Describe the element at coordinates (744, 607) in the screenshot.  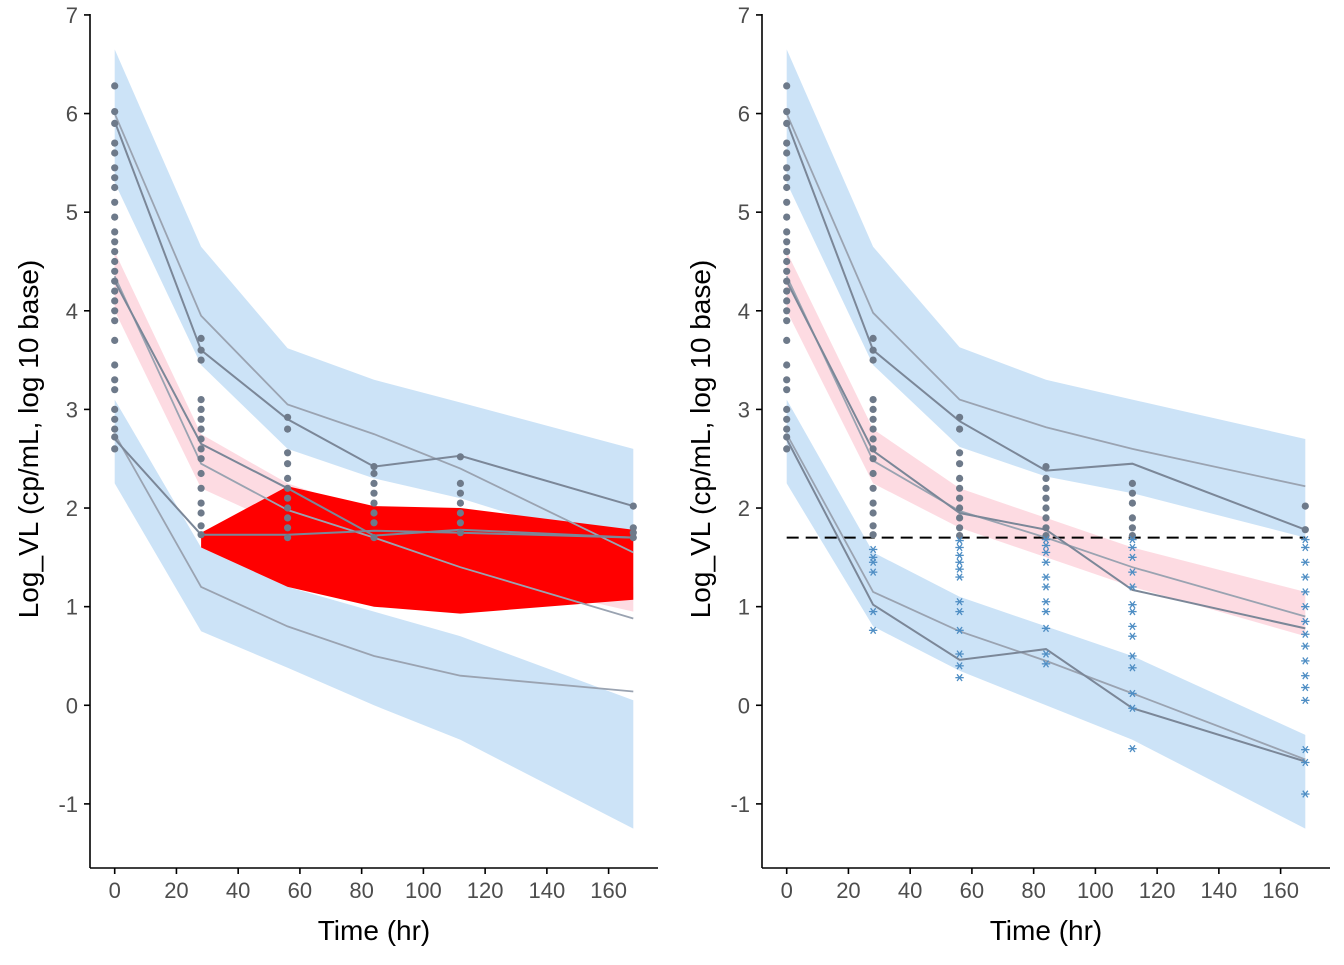
I see `y-tick-label: 1` at that location.